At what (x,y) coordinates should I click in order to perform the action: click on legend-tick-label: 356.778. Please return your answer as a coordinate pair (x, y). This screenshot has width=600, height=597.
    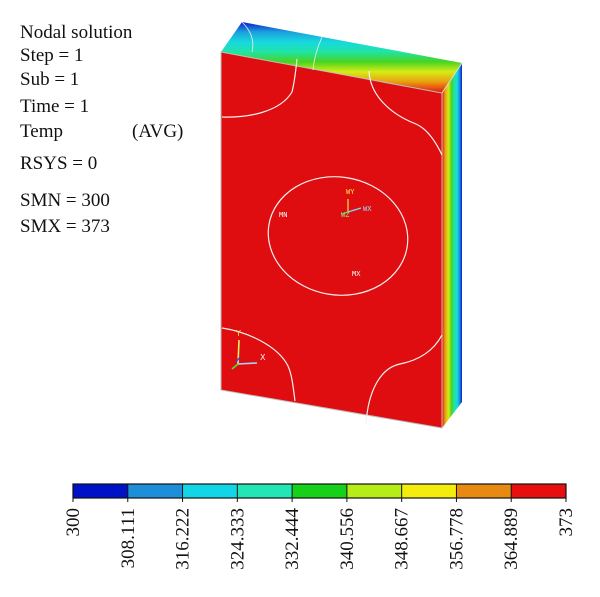
    Looking at the image, I should click on (456, 539).